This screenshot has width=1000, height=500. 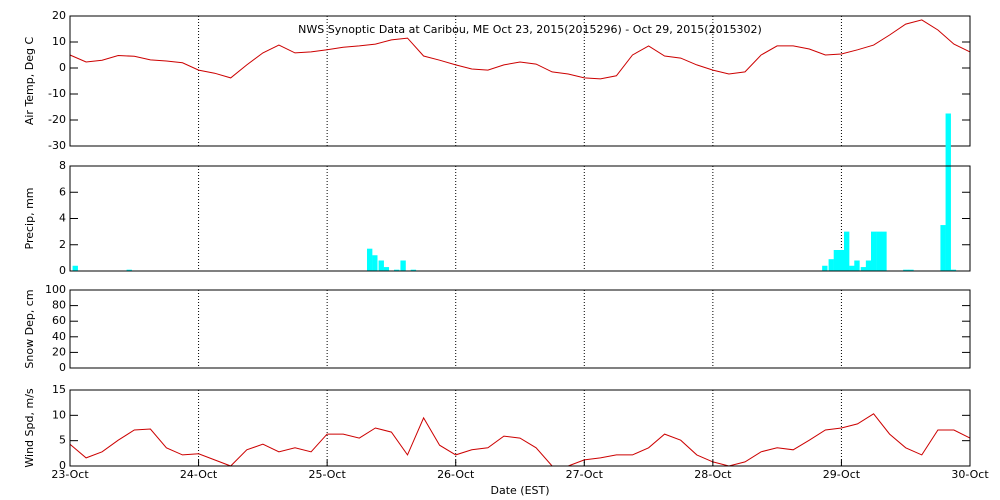 I want to click on y-tick-label: 40, so click(x=59, y=336).